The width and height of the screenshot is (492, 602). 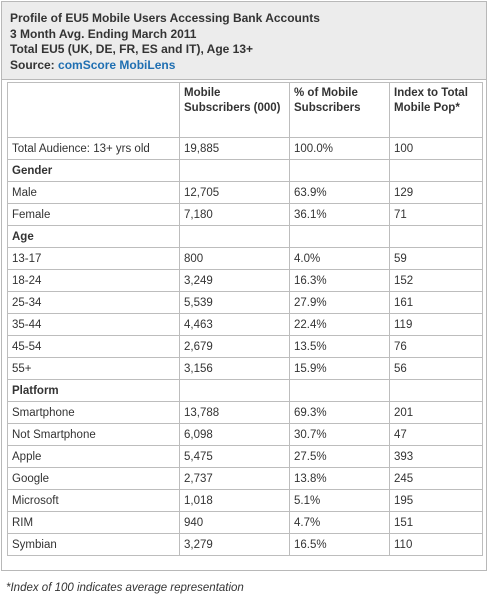 I want to click on table-cell: 161, so click(x=436, y=302).